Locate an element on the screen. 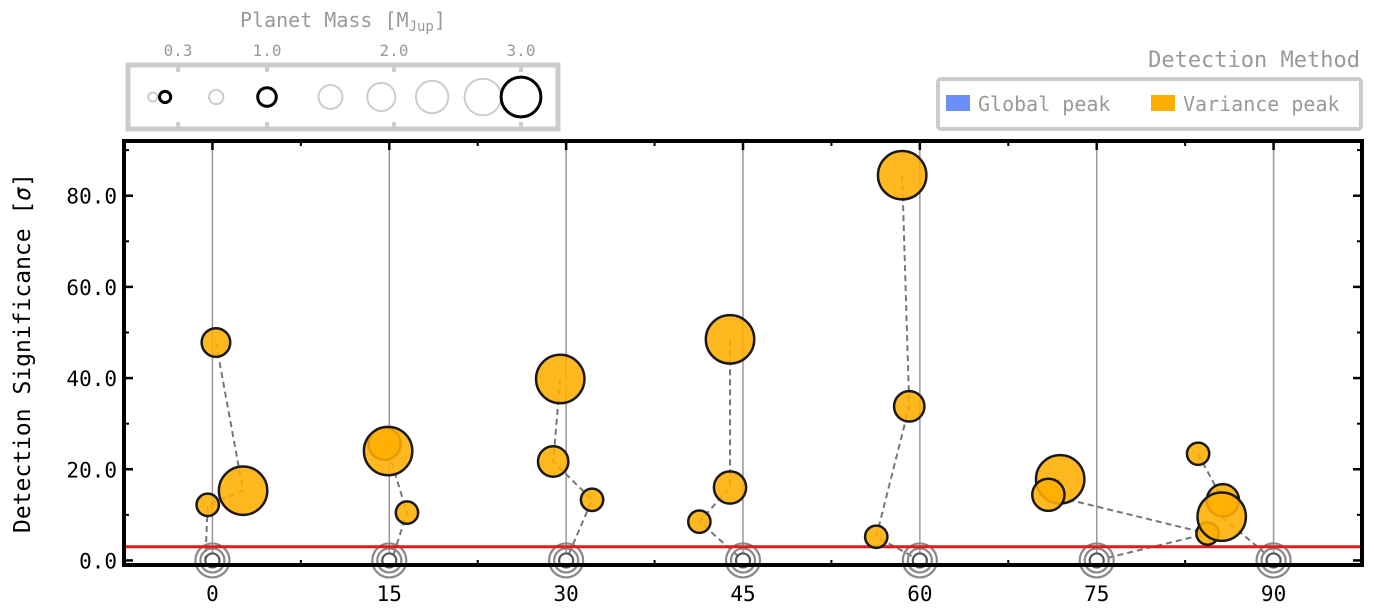 Image resolution: width=1374 pixels, height=616 pixels. size-legend-circles is located at coordinates (345, 97).